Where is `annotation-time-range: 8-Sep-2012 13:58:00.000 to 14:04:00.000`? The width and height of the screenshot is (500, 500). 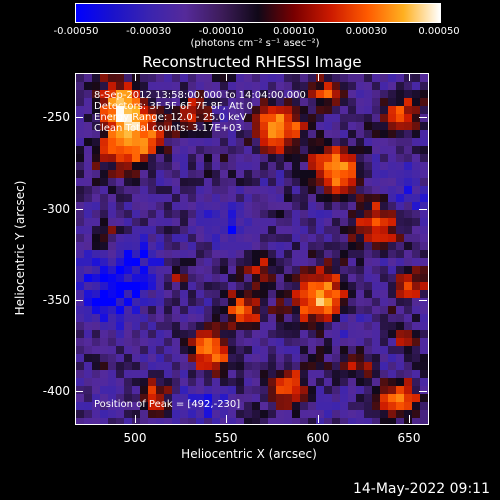
annotation-time-range: 8-Sep-2012 13:58:00.000 to 14:04:00.000 is located at coordinates (200, 95).